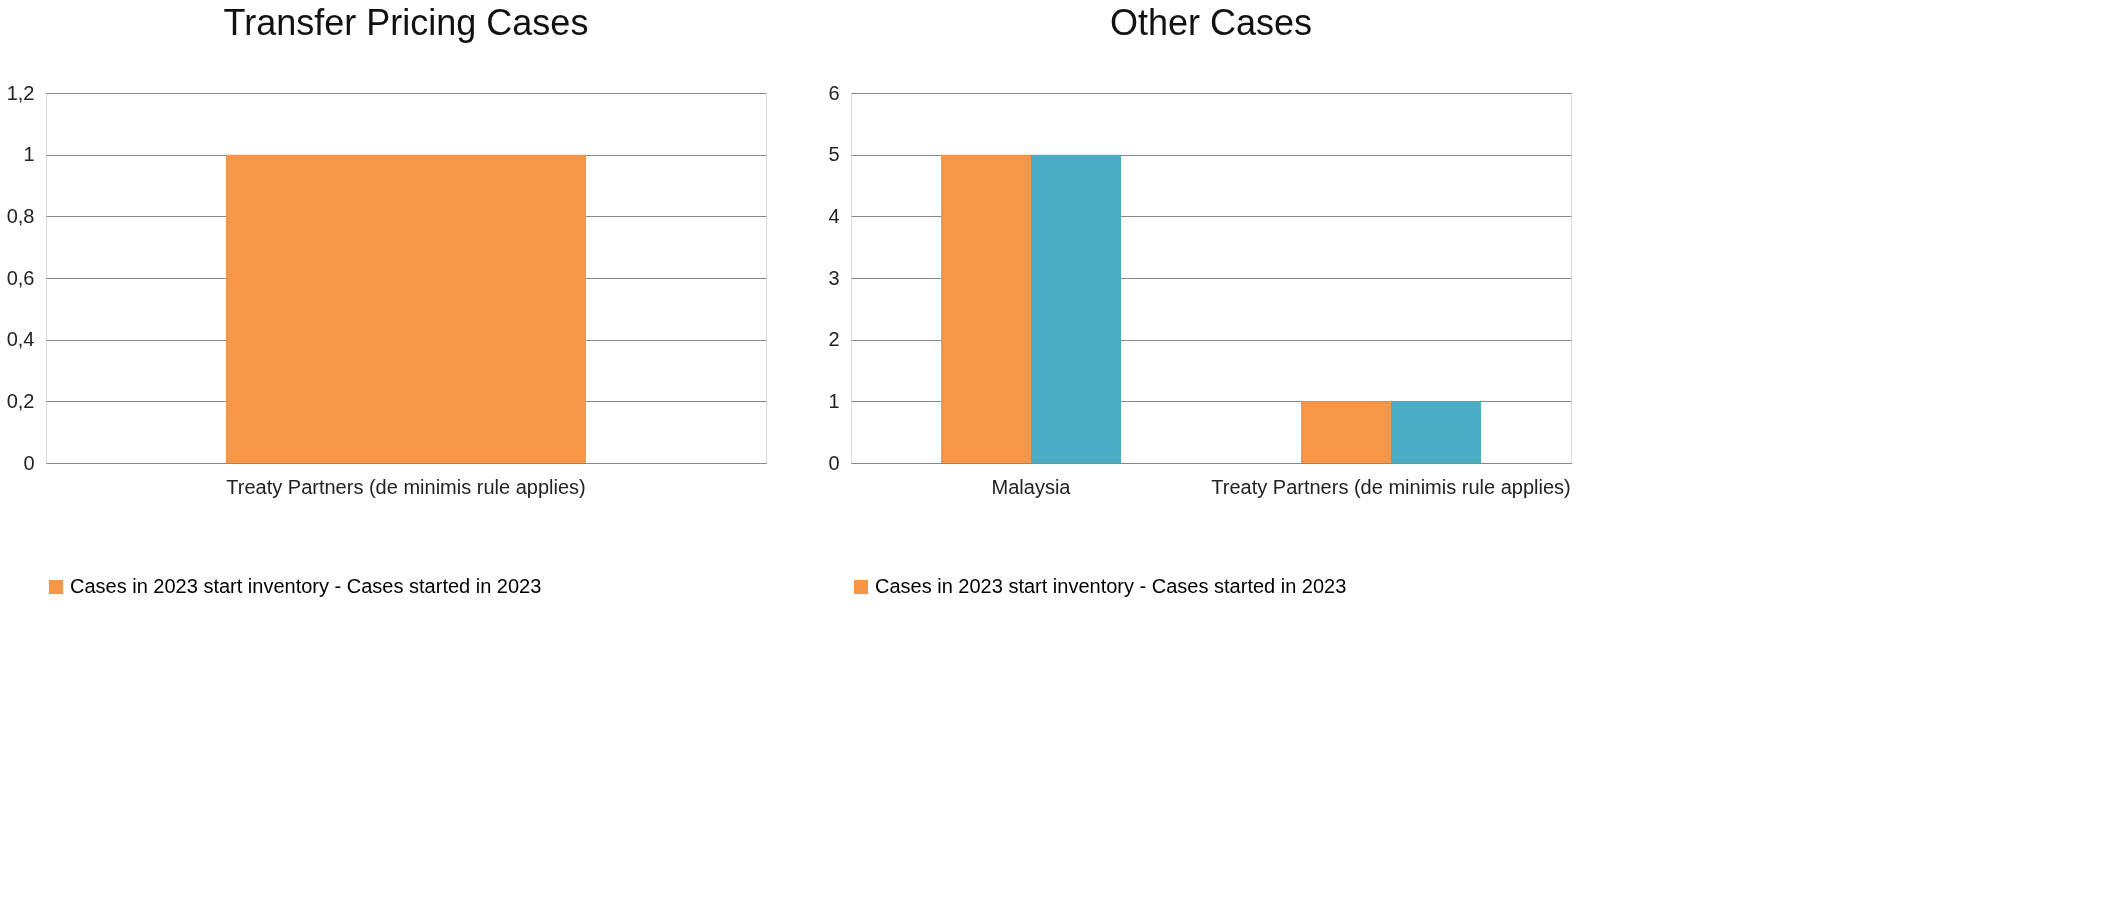  Describe the element at coordinates (834, 154) in the screenshot. I see `y-tick-label: 5` at that location.